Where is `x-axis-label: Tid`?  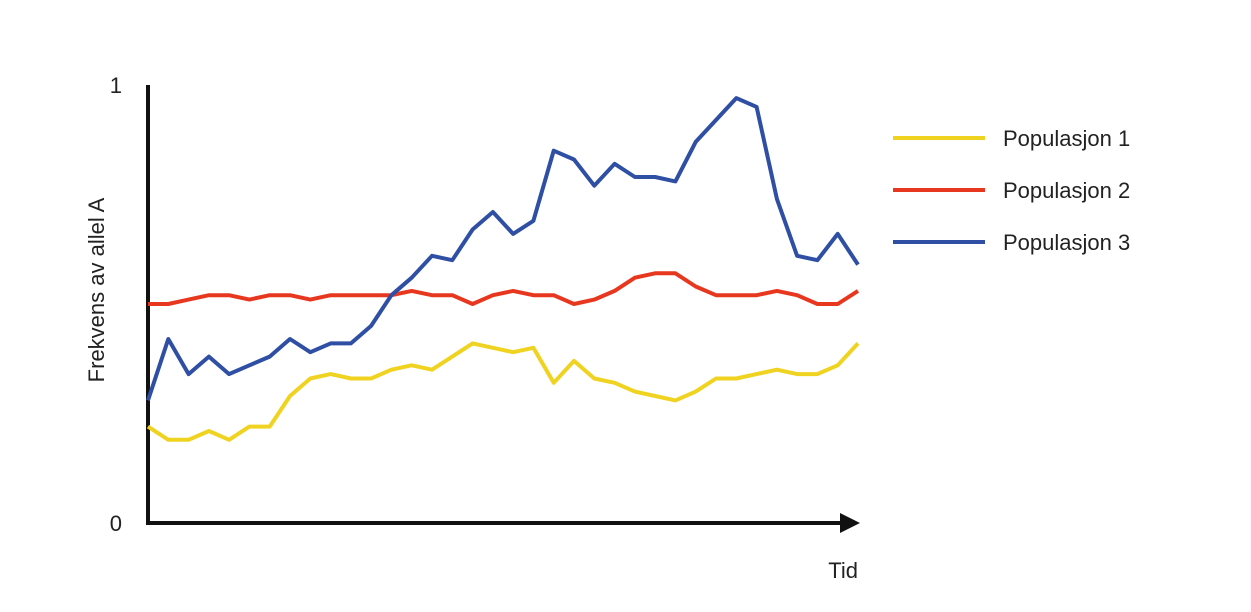
x-axis-label: Tid is located at coordinates (843, 570).